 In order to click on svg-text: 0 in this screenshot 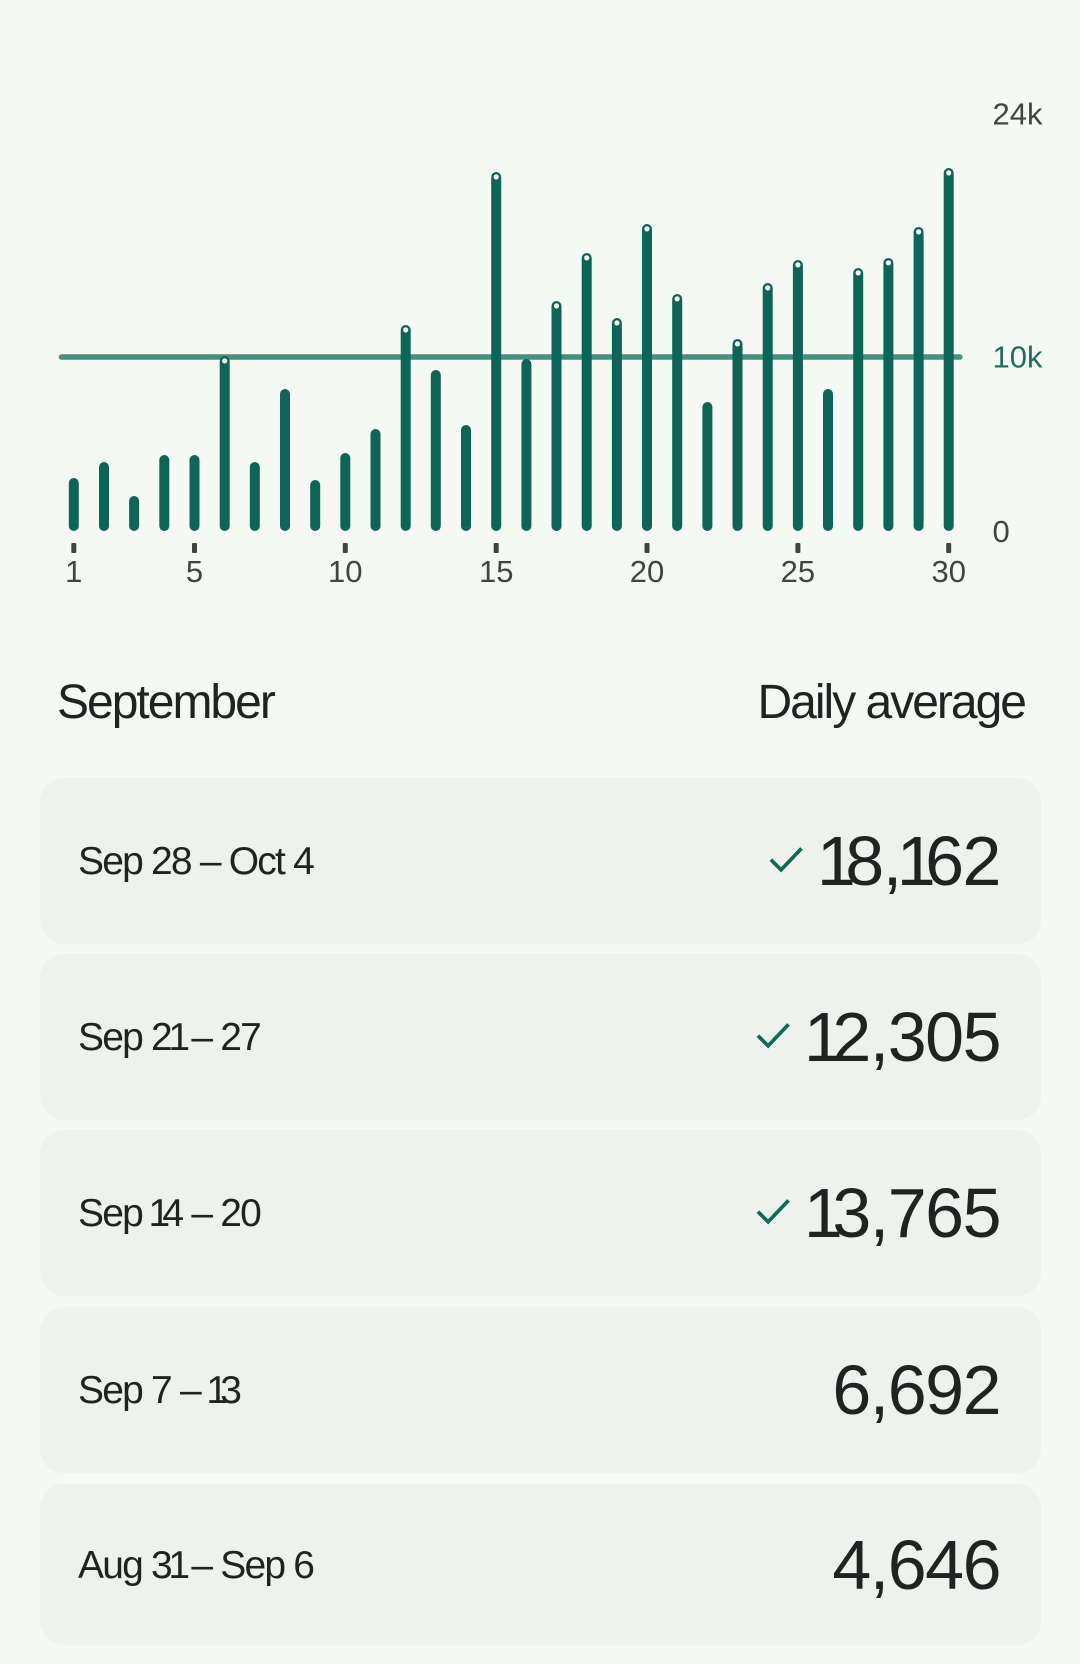, I will do `click(1001, 531)`.